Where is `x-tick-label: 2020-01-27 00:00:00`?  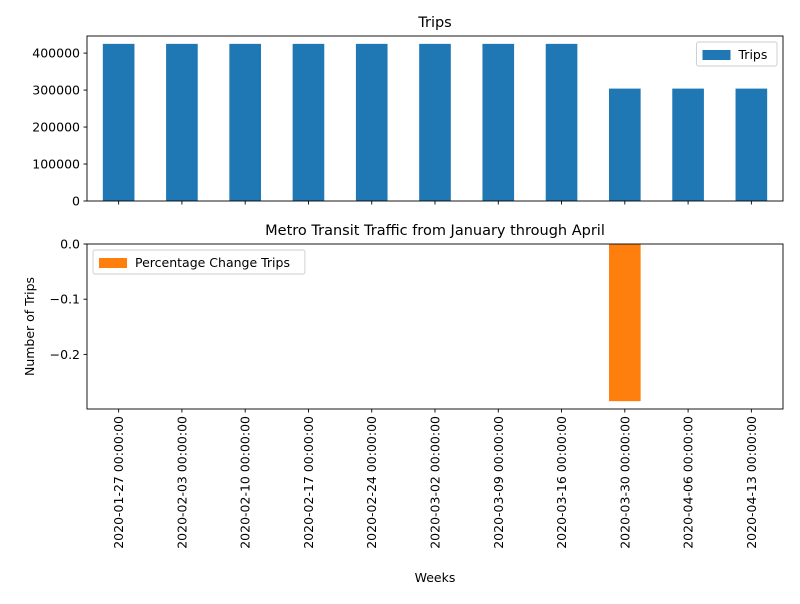
x-tick-label: 2020-01-27 00:00:00 is located at coordinates (118, 482).